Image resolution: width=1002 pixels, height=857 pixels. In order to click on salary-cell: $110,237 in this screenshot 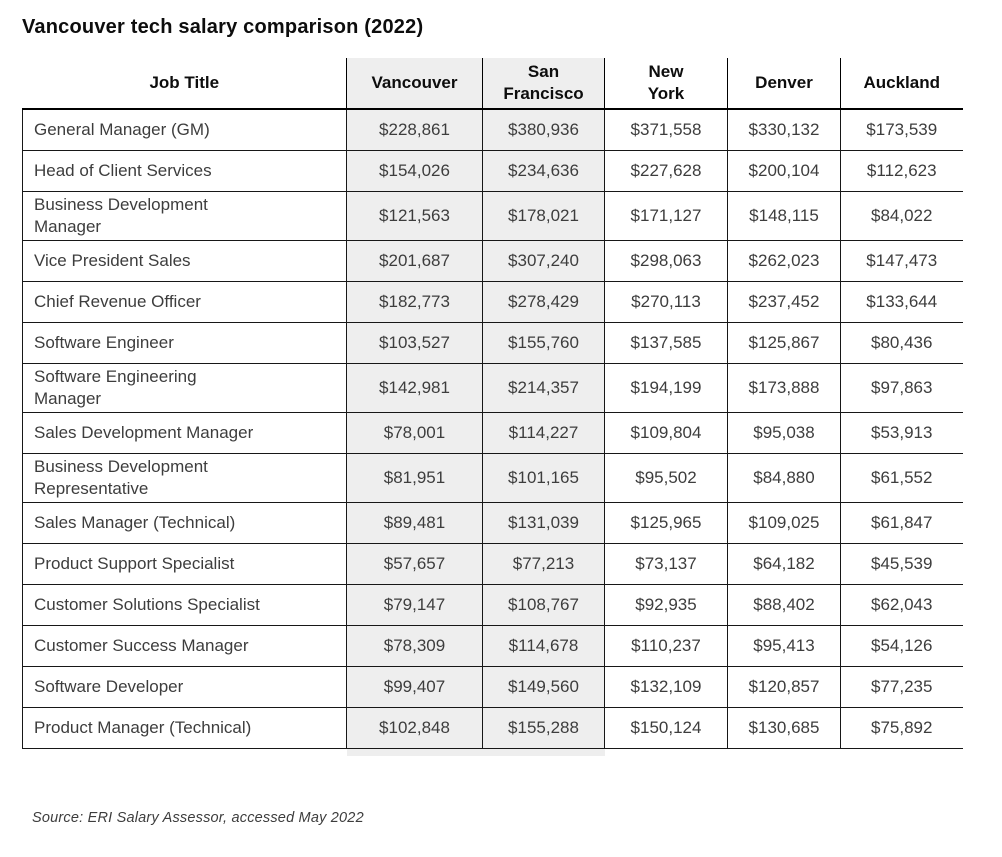, I will do `click(666, 646)`.